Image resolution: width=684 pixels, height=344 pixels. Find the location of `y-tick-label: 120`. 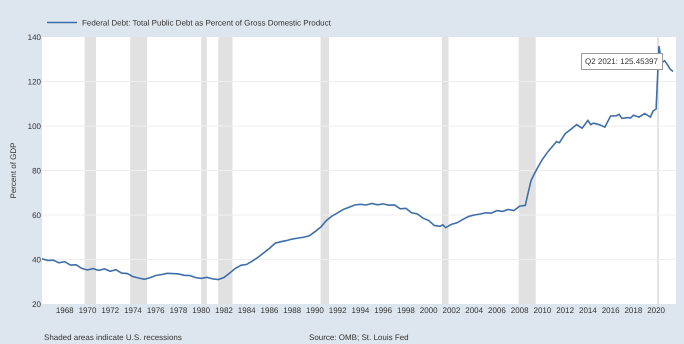

y-tick-label: 120 is located at coordinates (35, 81).